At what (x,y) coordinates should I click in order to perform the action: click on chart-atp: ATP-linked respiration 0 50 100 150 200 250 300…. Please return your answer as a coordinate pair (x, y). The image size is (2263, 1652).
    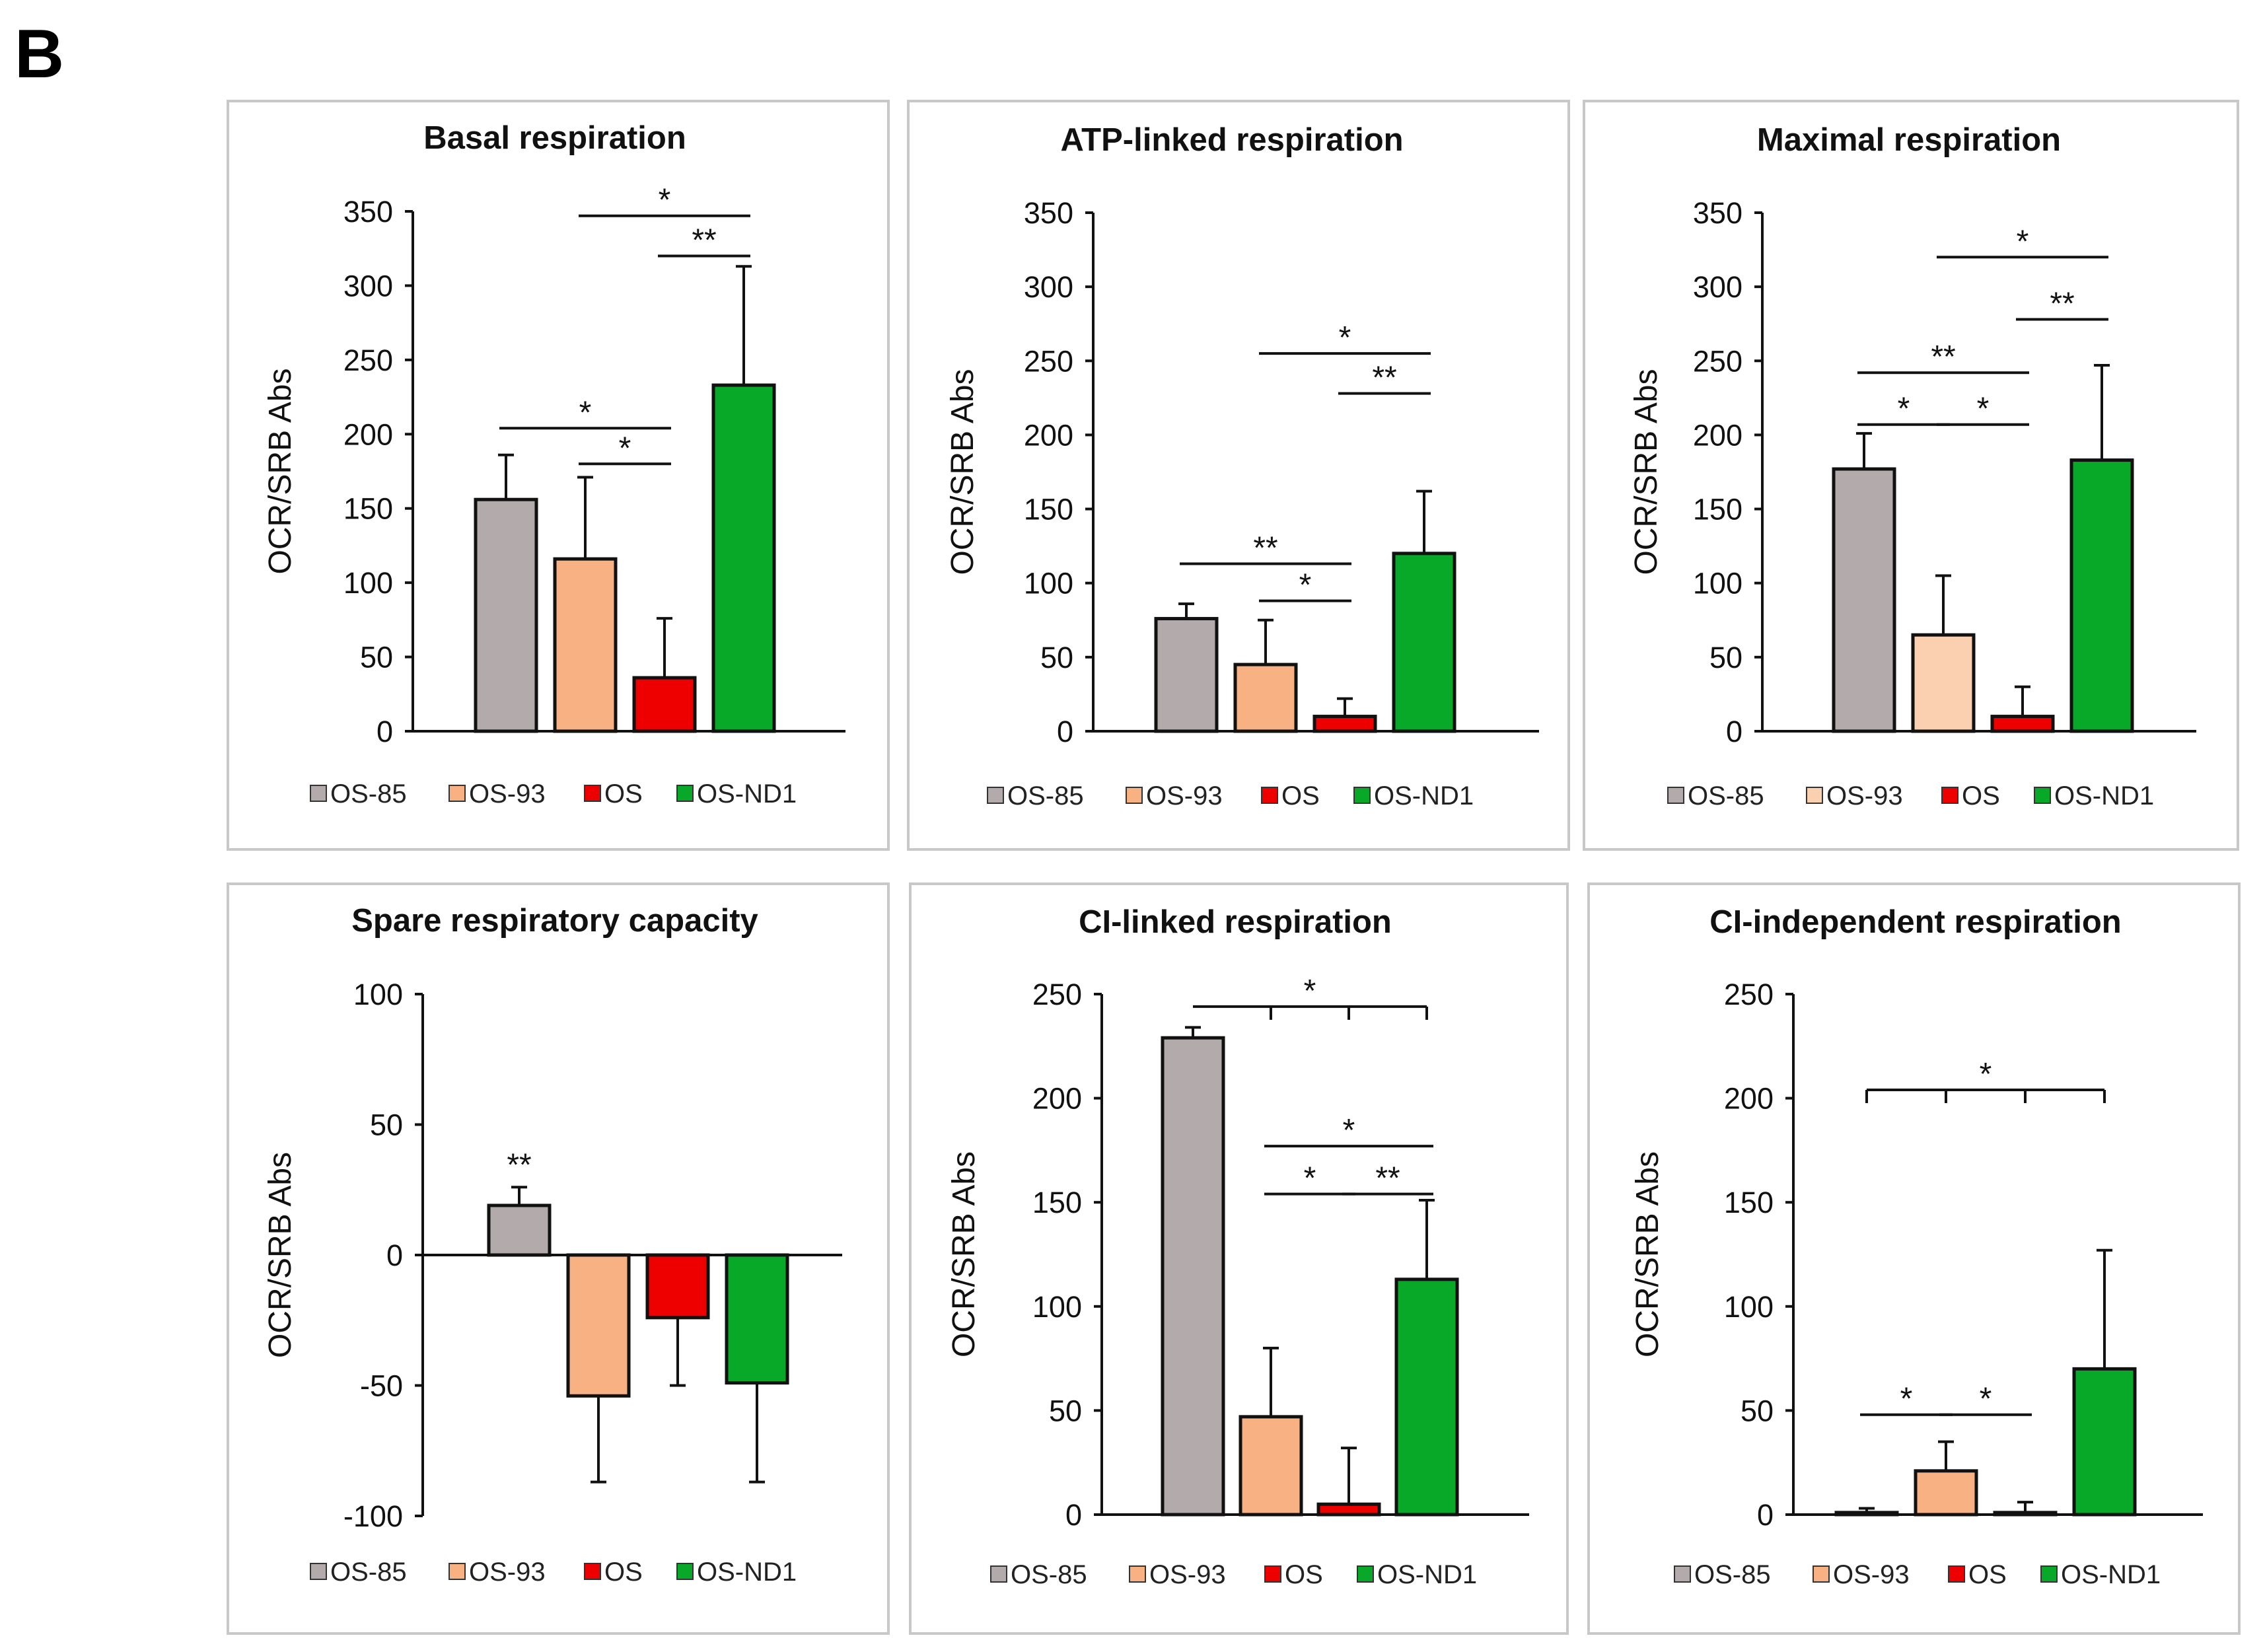
    Looking at the image, I should click on (1238, 475).